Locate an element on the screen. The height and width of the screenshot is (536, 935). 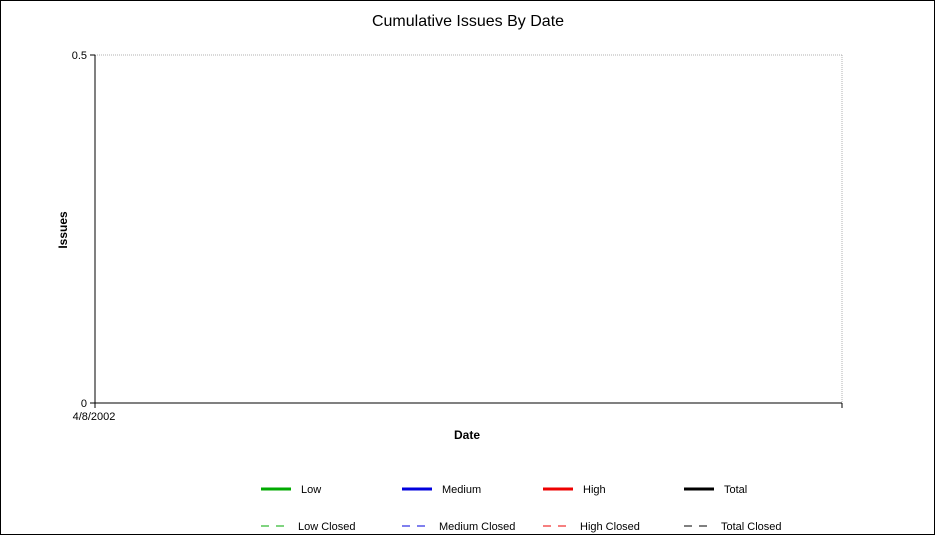
chart-title: Cumulative Issues By Date is located at coordinates (468, 21).